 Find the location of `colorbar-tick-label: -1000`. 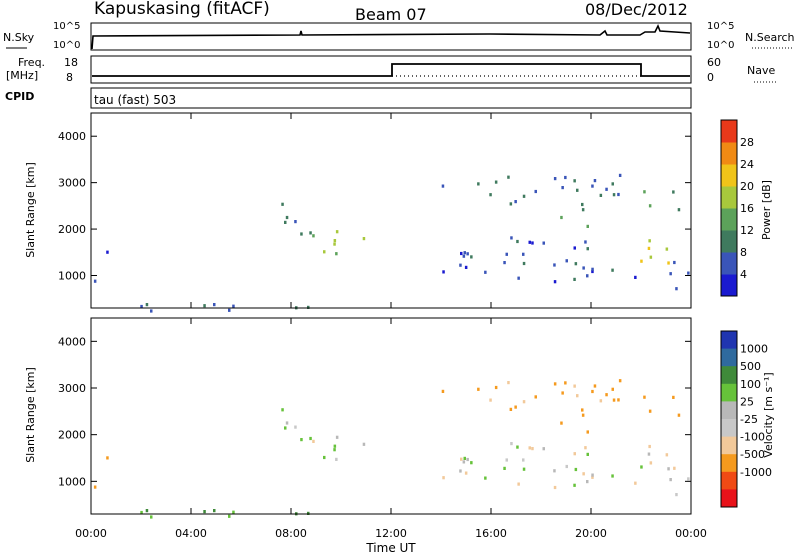

colorbar-tick-label: -1000 is located at coordinates (756, 472).